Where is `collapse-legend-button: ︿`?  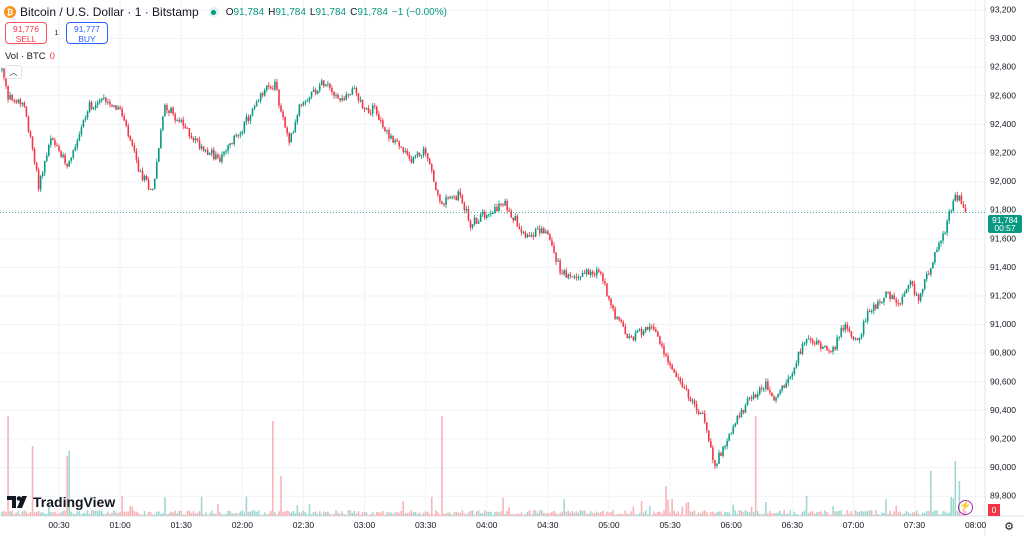 collapse-legend-button: ︿ is located at coordinates (13, 72).